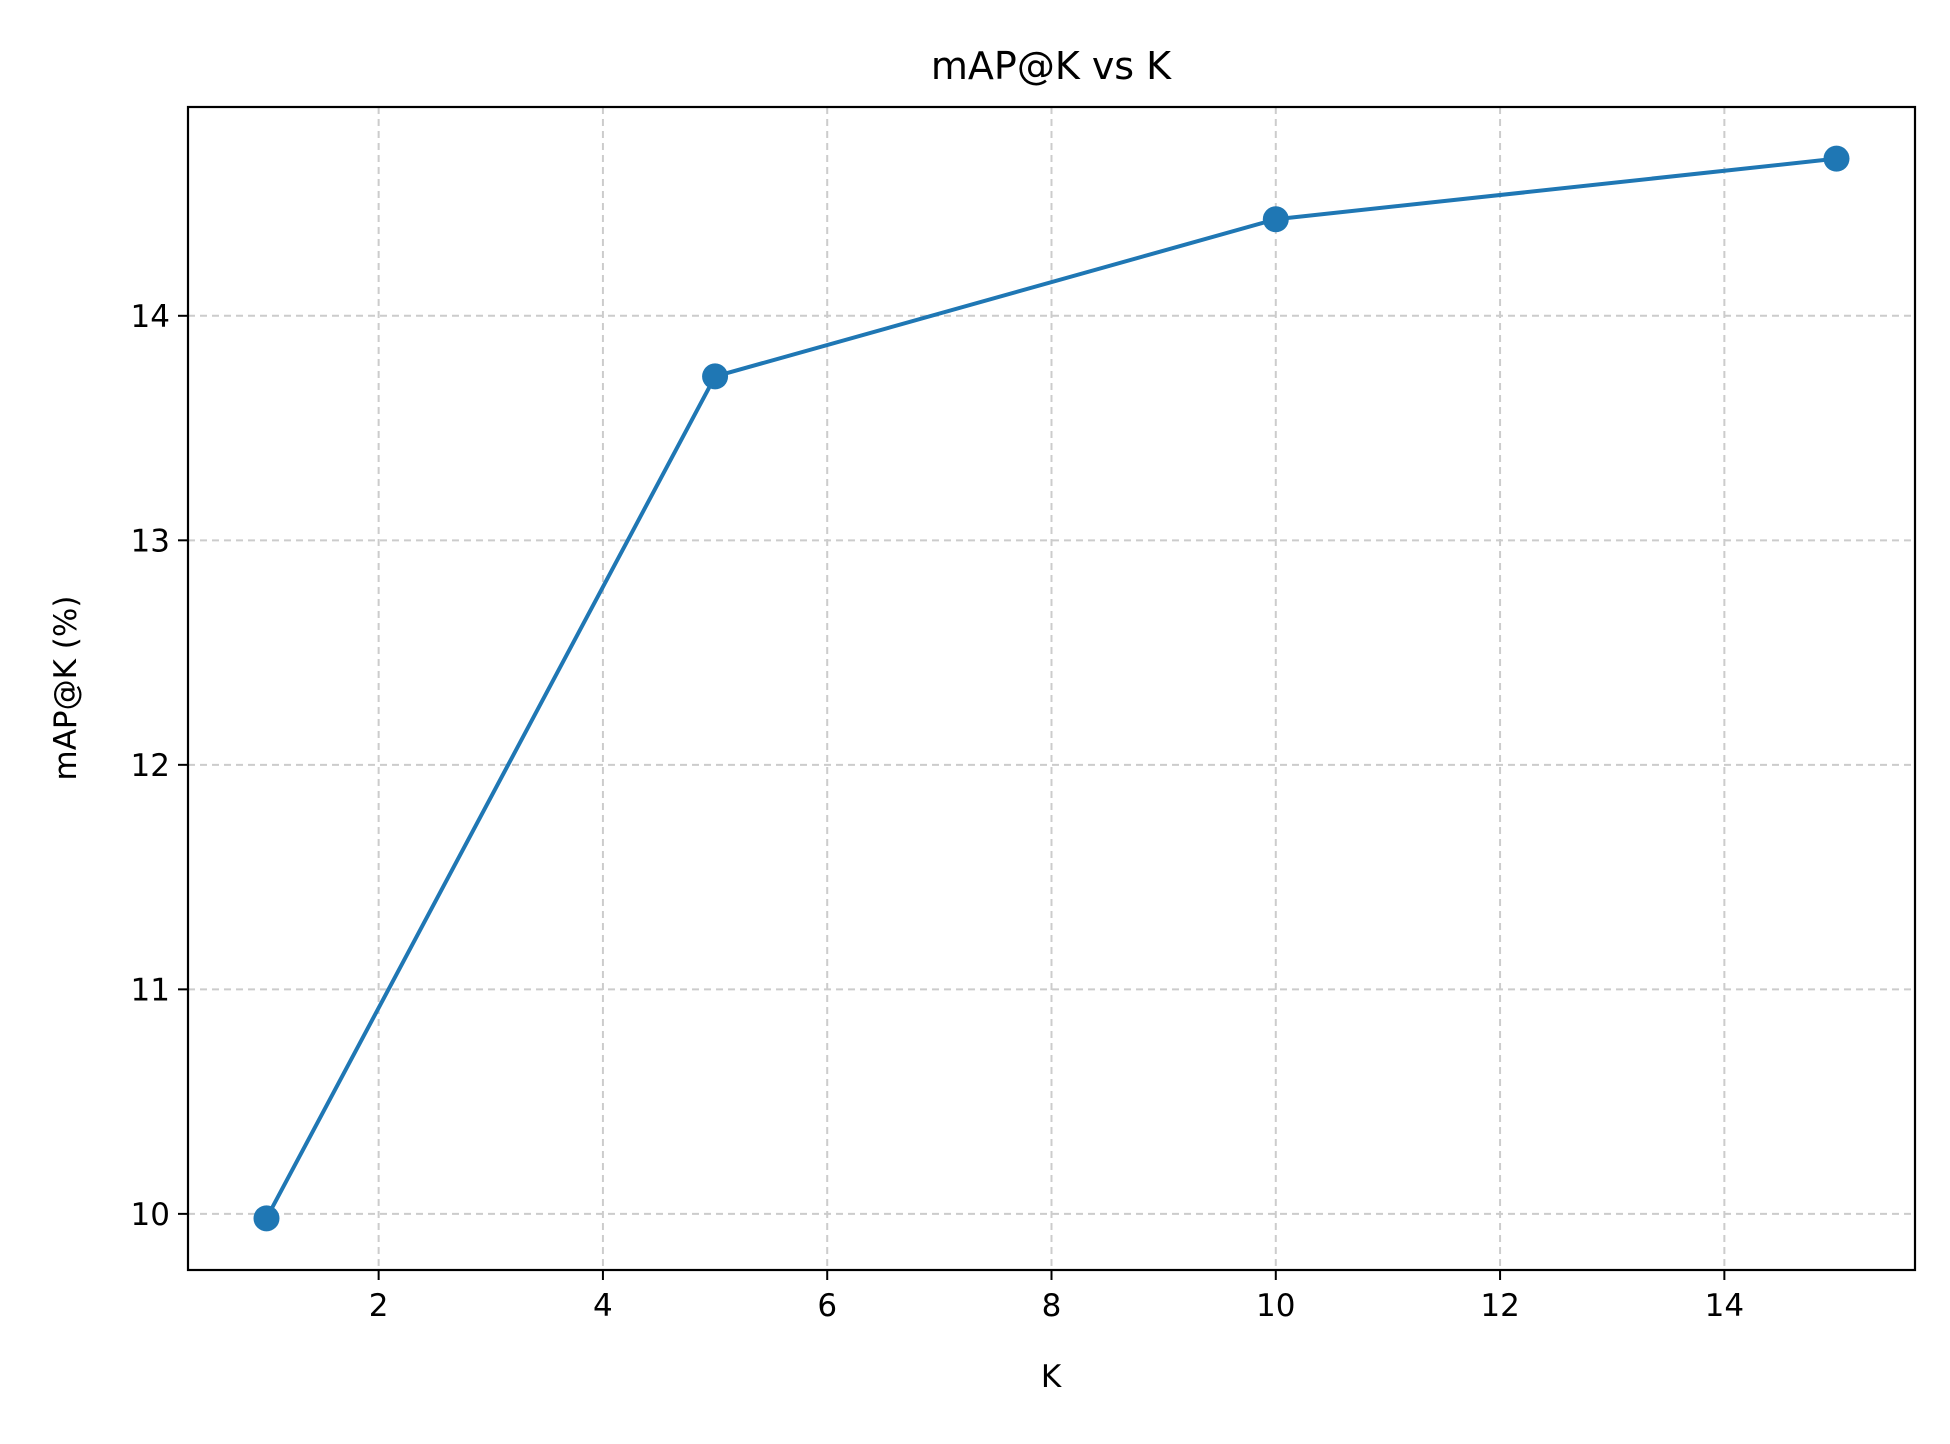 This screenshot has width=1950, height=1444. What do you see at coordinates (827, 1306) in the screenshot?
I see `x-tick-label: 6` at bounding box center [827, 1306].